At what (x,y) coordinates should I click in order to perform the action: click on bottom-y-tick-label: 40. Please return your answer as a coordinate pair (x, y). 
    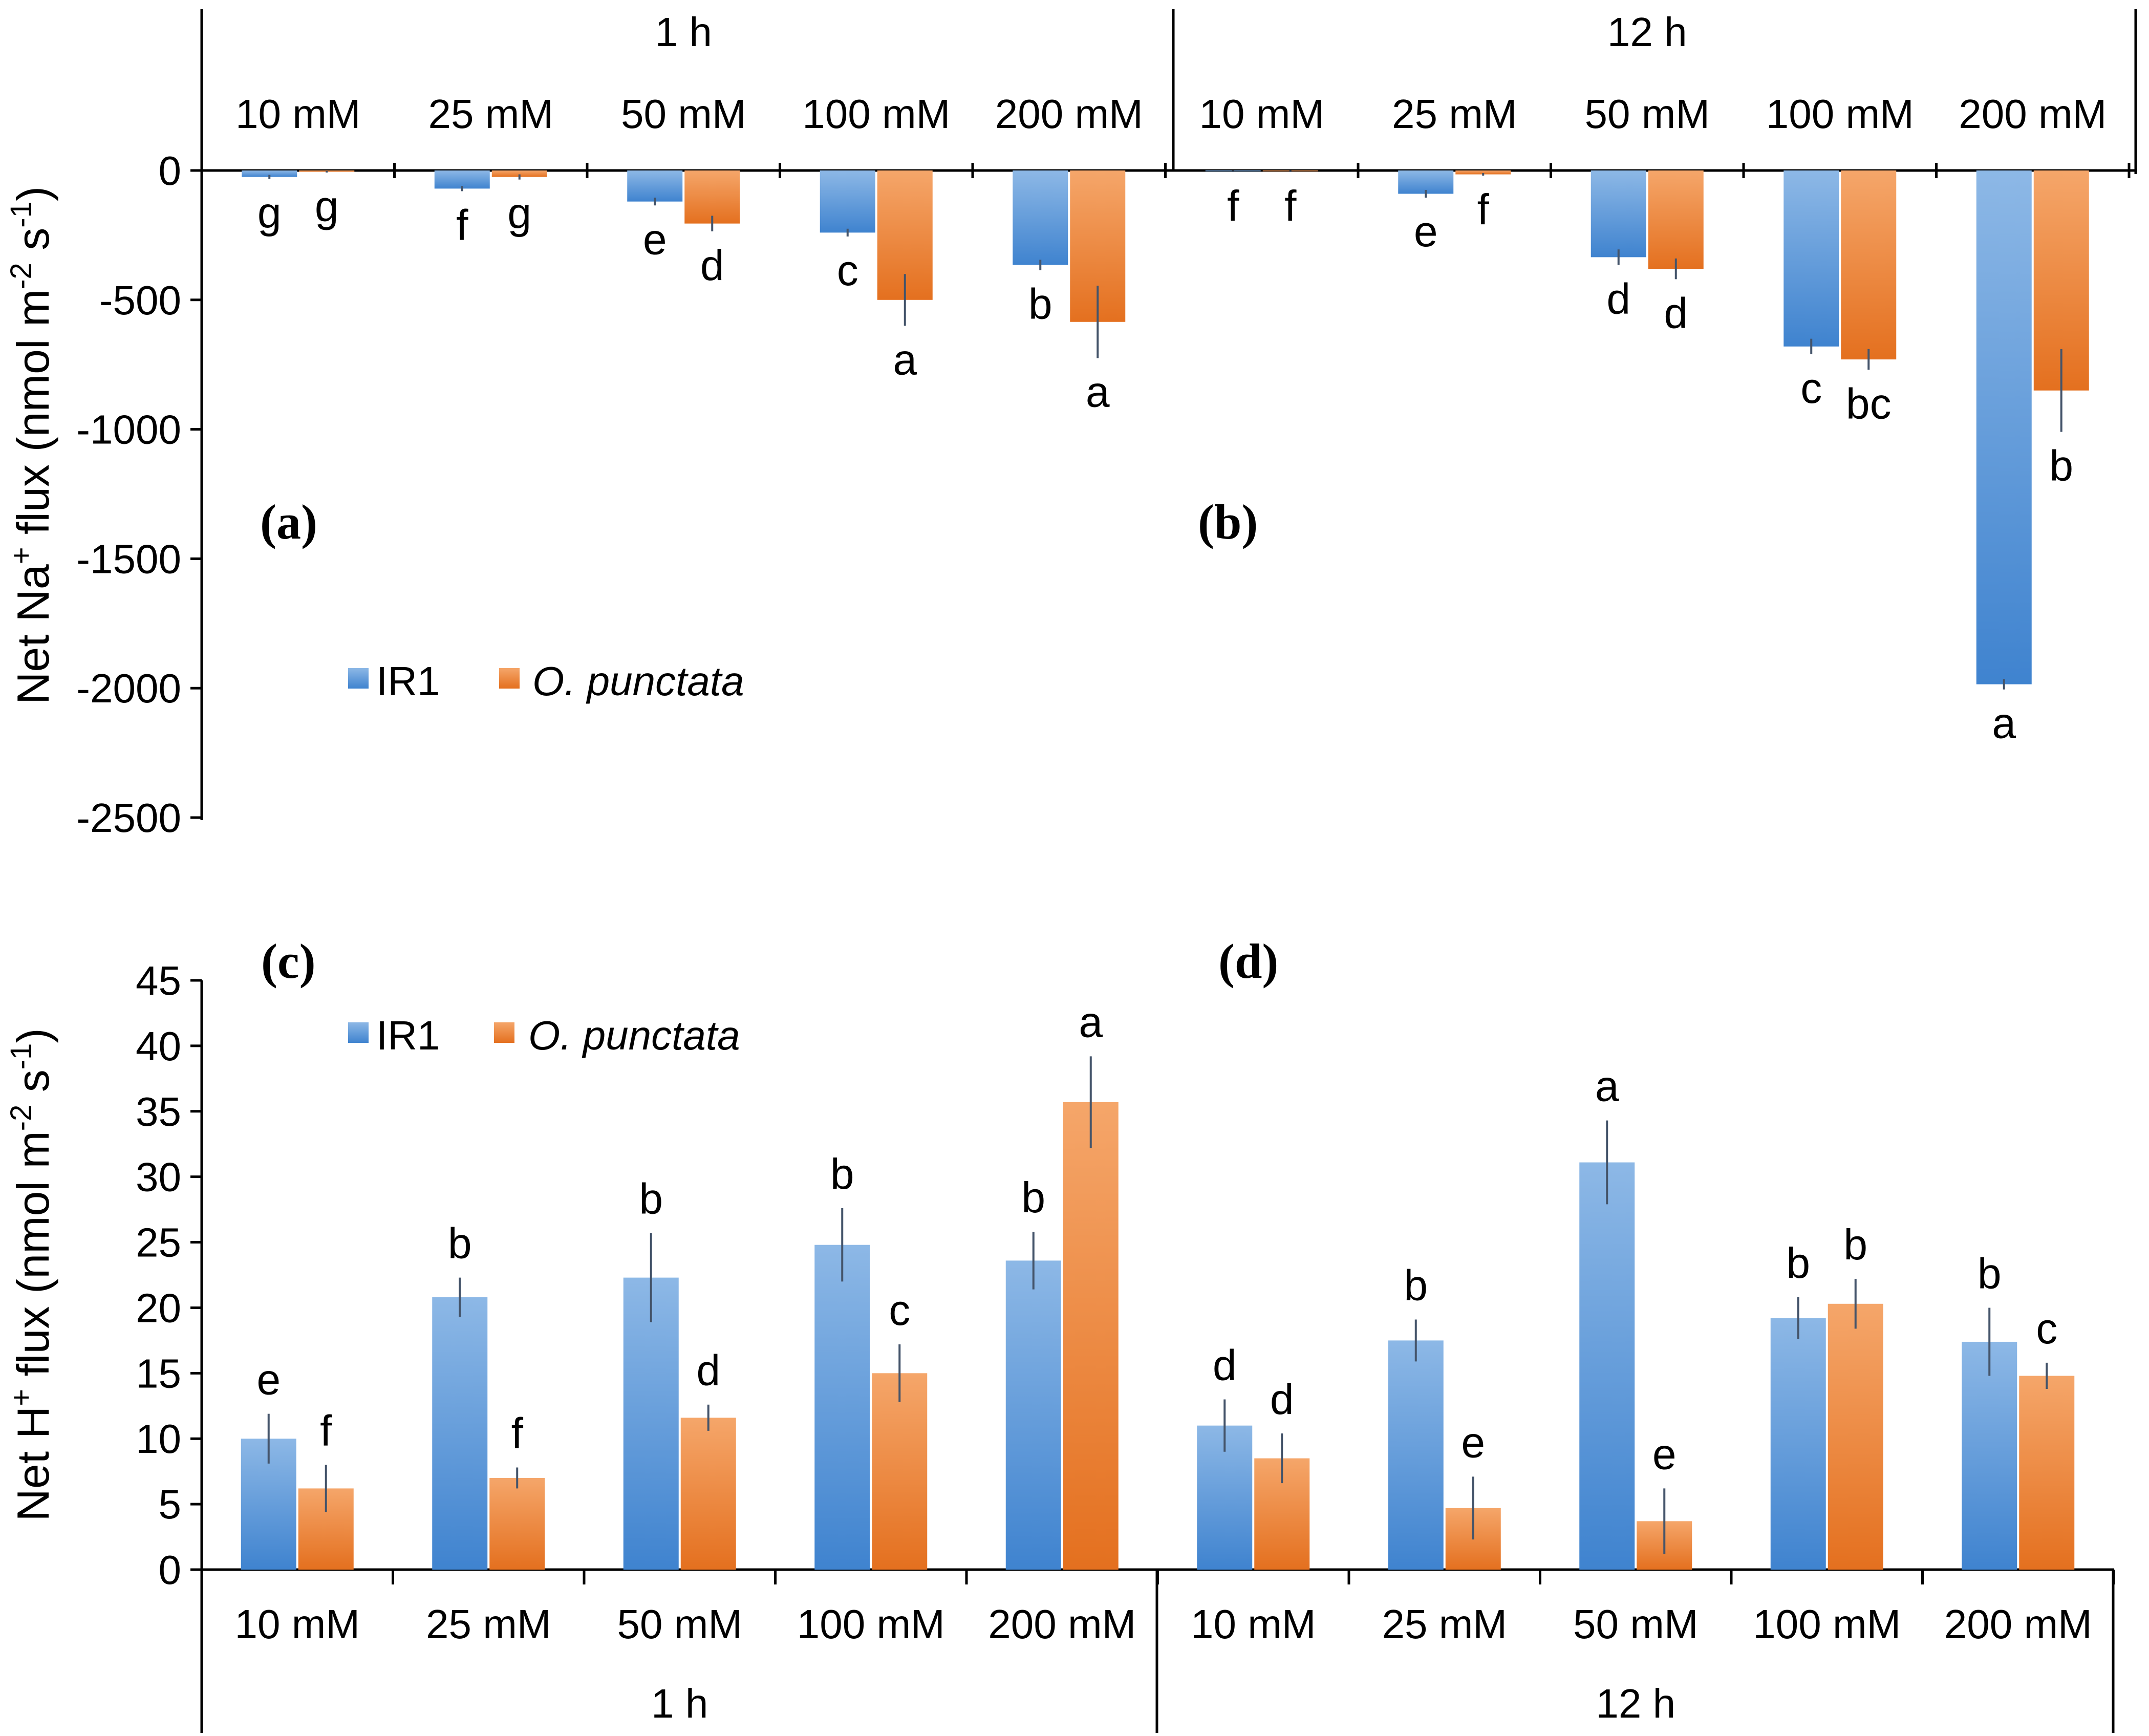
    Looking at the image, I should click on (158, 1046).